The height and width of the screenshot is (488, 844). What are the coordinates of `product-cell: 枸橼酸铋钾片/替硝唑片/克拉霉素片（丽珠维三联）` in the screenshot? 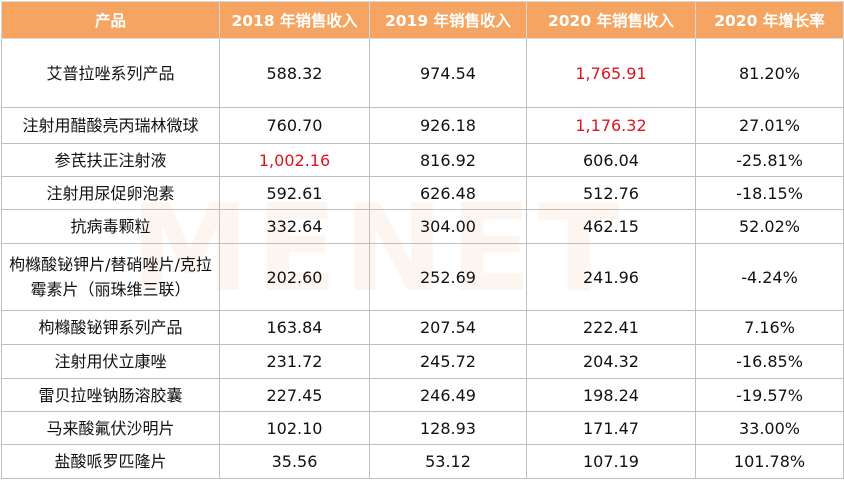 It's located at (110, 277).